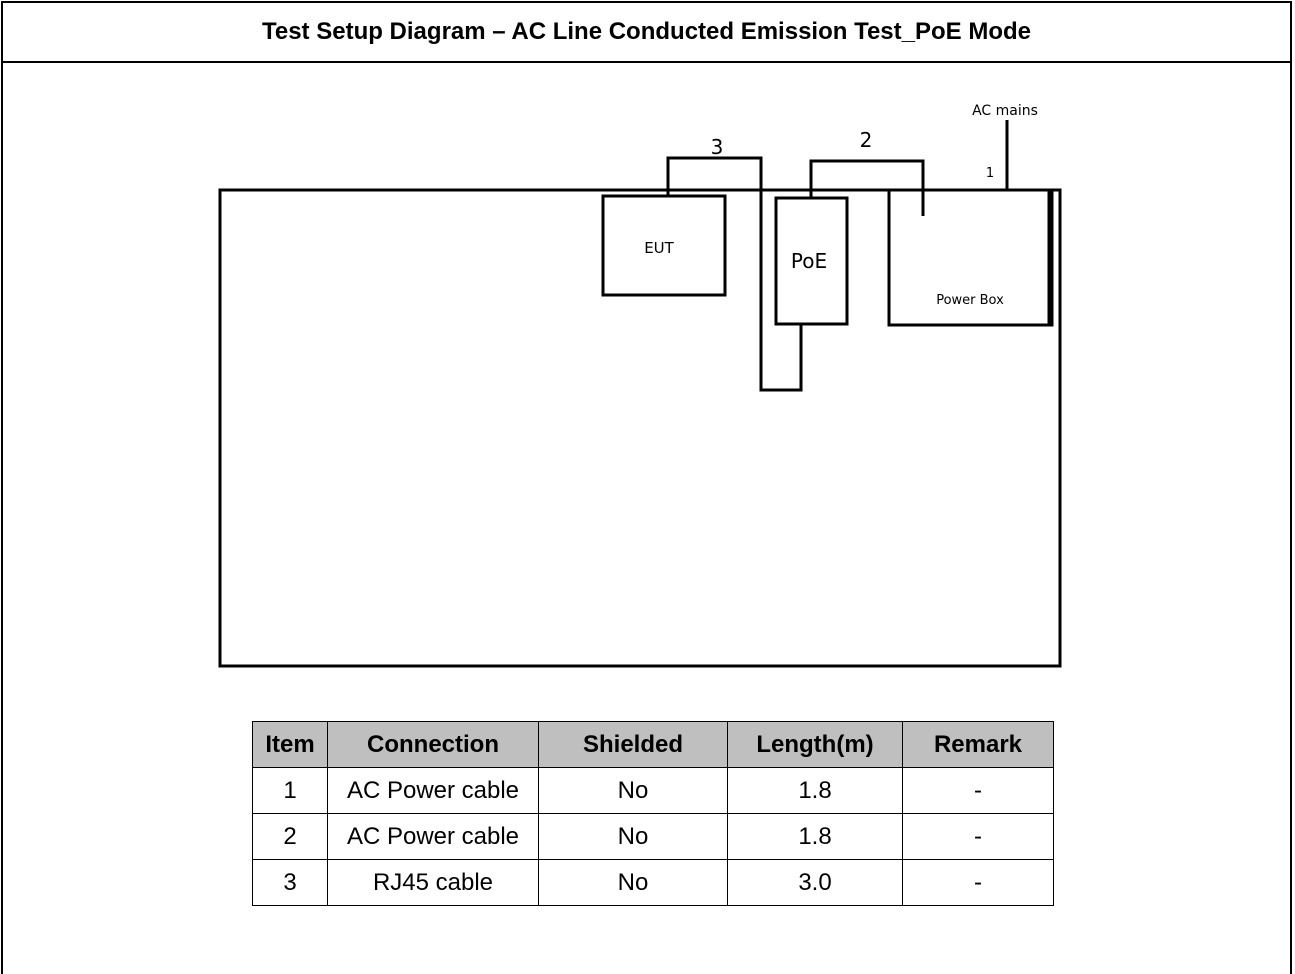 Image resolution: width=1295 pixels, height=974 pixels. Describe the element at coordinates (815, 882) in the screenshot. I see `table-cell: 3.0` at that location.